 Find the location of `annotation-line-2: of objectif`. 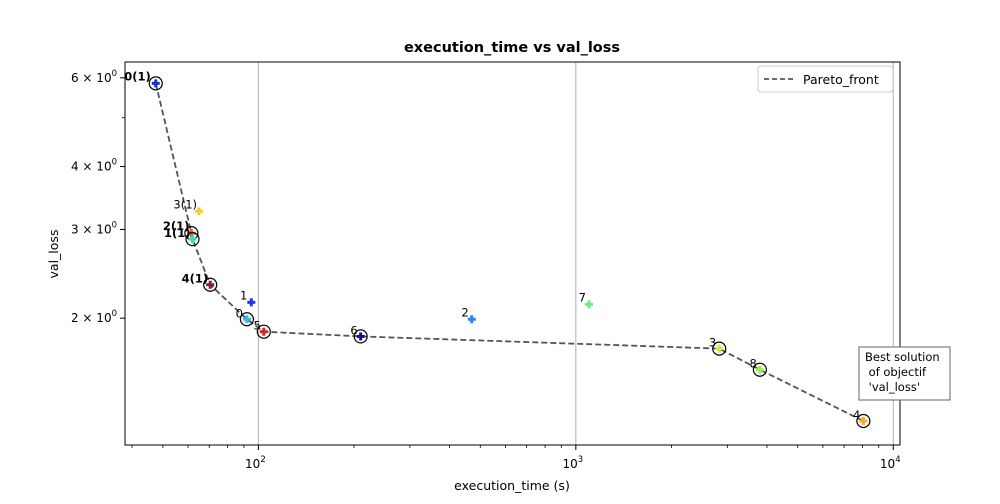

annotation-line-2: of objectif is located at coordinates (896, 372).